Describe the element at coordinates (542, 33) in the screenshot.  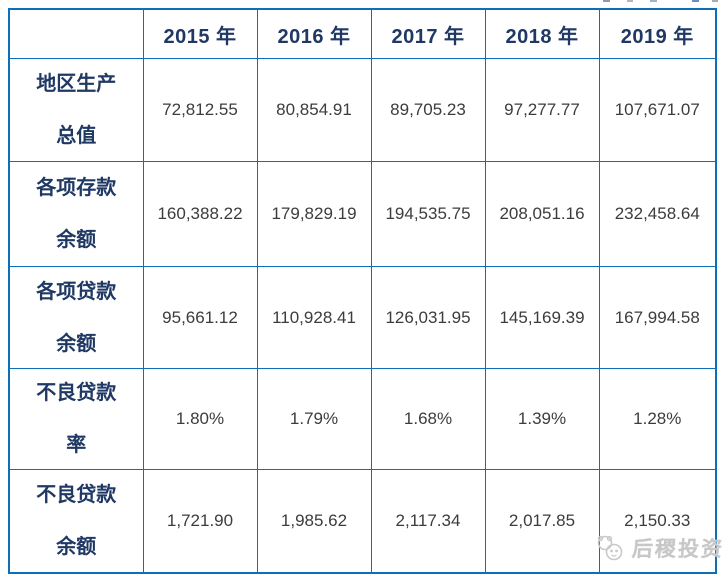
I see `year-header-2018: 2018 年` at that location.